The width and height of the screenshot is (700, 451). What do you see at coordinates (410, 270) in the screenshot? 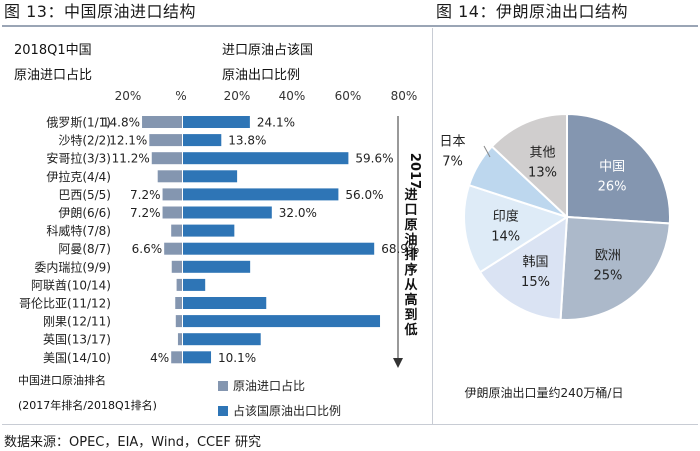
I see `arrow-label-char: 序` at bounding box center [410, 270].